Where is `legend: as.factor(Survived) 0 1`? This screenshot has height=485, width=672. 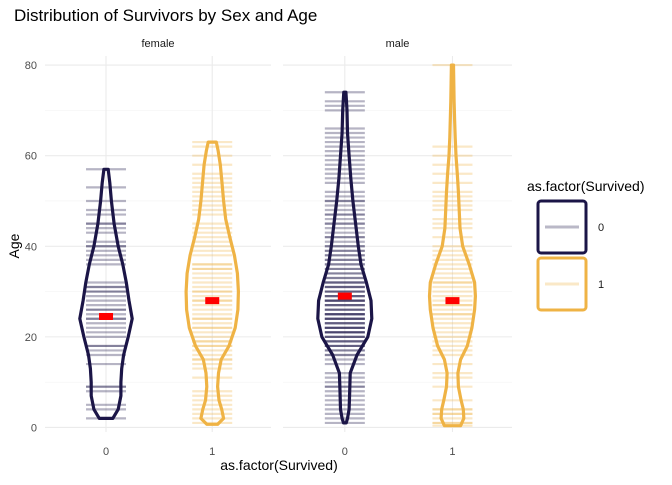
legend: as.factor(Survived) 0 1 is located at coordinates (585, 245).